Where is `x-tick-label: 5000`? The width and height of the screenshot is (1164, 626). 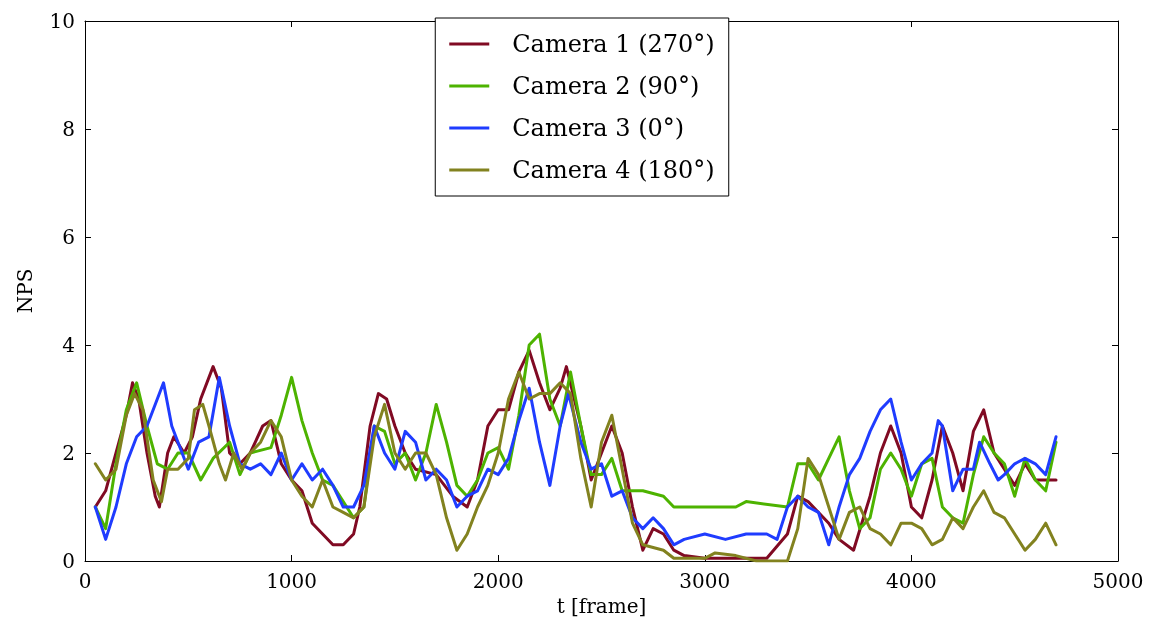
x-tick-label: 5000 is located at coordinates (1118, 581).